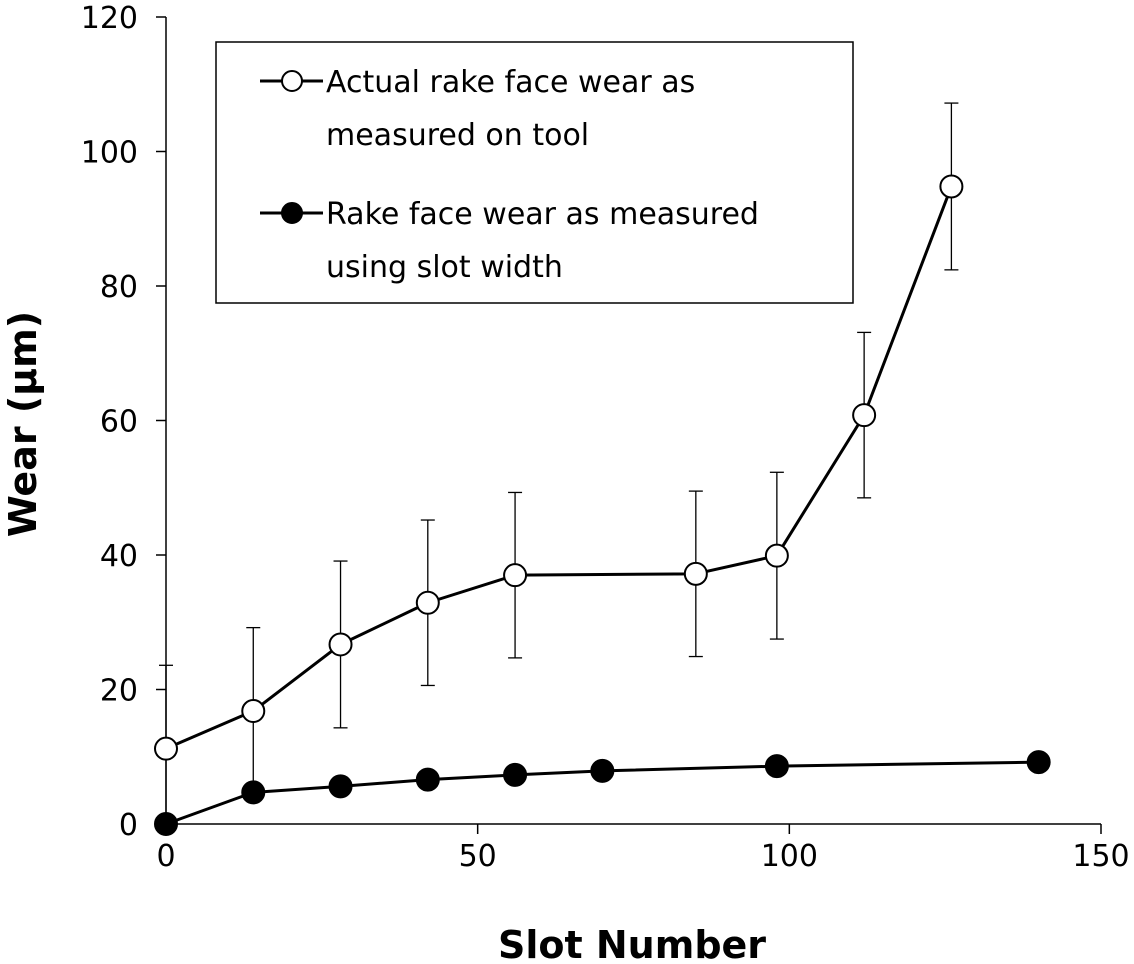 This screenshot has height=964, width=1134. What do you see at coordinates (128, 825) in the screenshot?
I see `y-tick-label: 0` at bounding box center [128, 825].